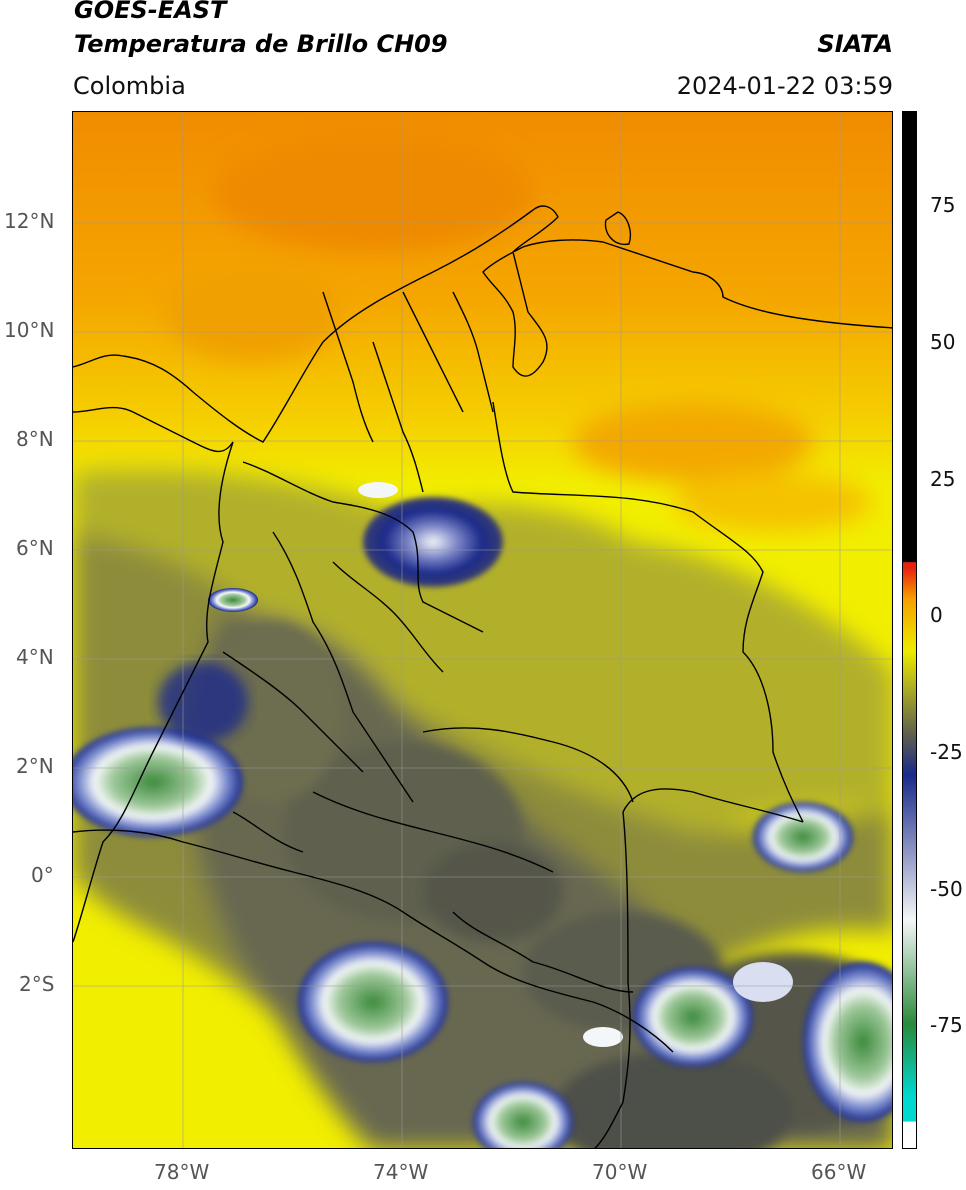  I want to click on colorbar-label: 75, so click(943, 205).